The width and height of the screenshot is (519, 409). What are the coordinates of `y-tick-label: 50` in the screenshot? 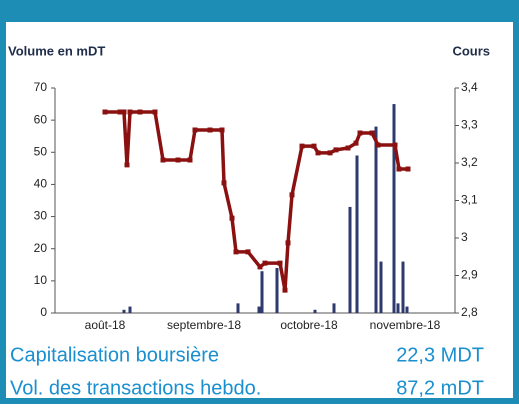 It's located at (41, 151).